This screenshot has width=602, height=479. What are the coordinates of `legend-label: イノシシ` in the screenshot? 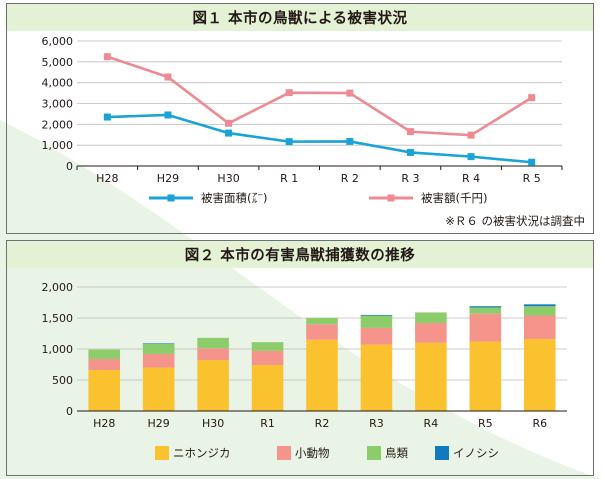 It's located at (476, 453).